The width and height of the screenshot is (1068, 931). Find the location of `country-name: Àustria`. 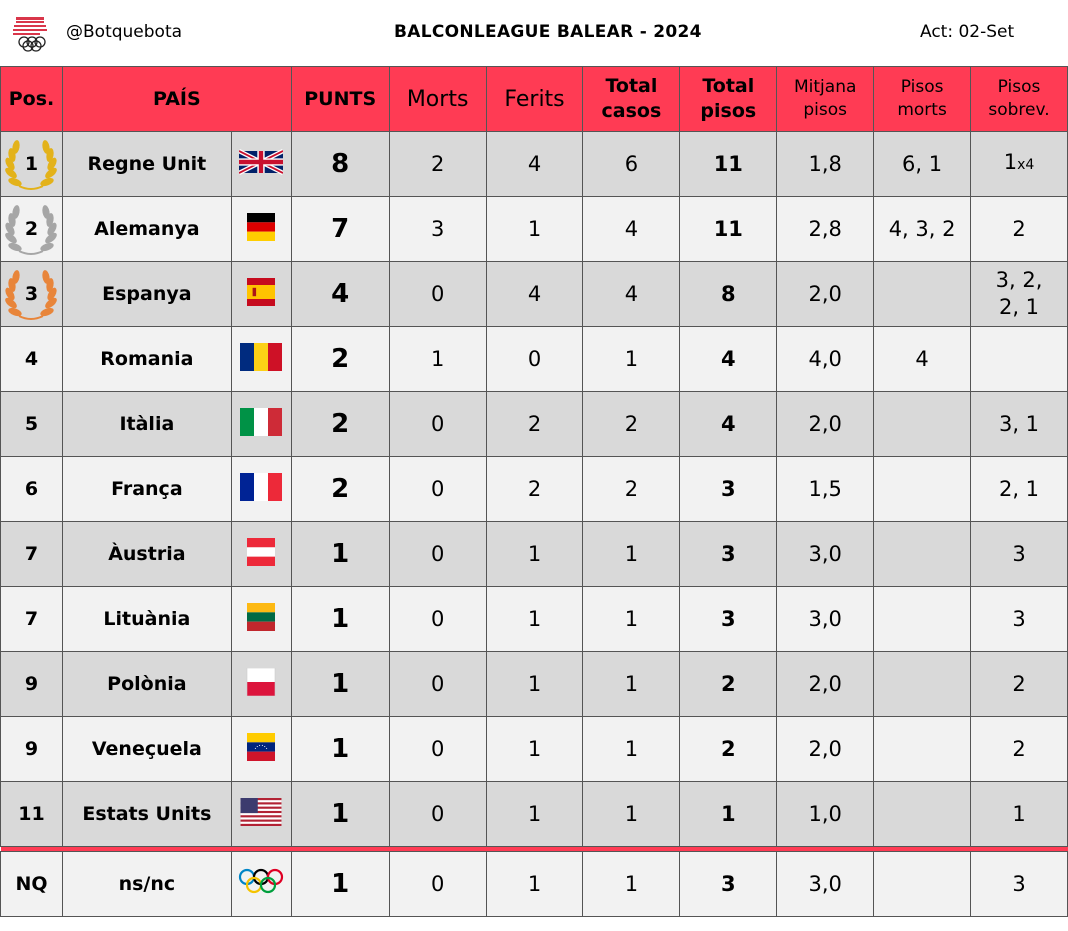

country-name: Àustria is located at coordinates (146, 554).